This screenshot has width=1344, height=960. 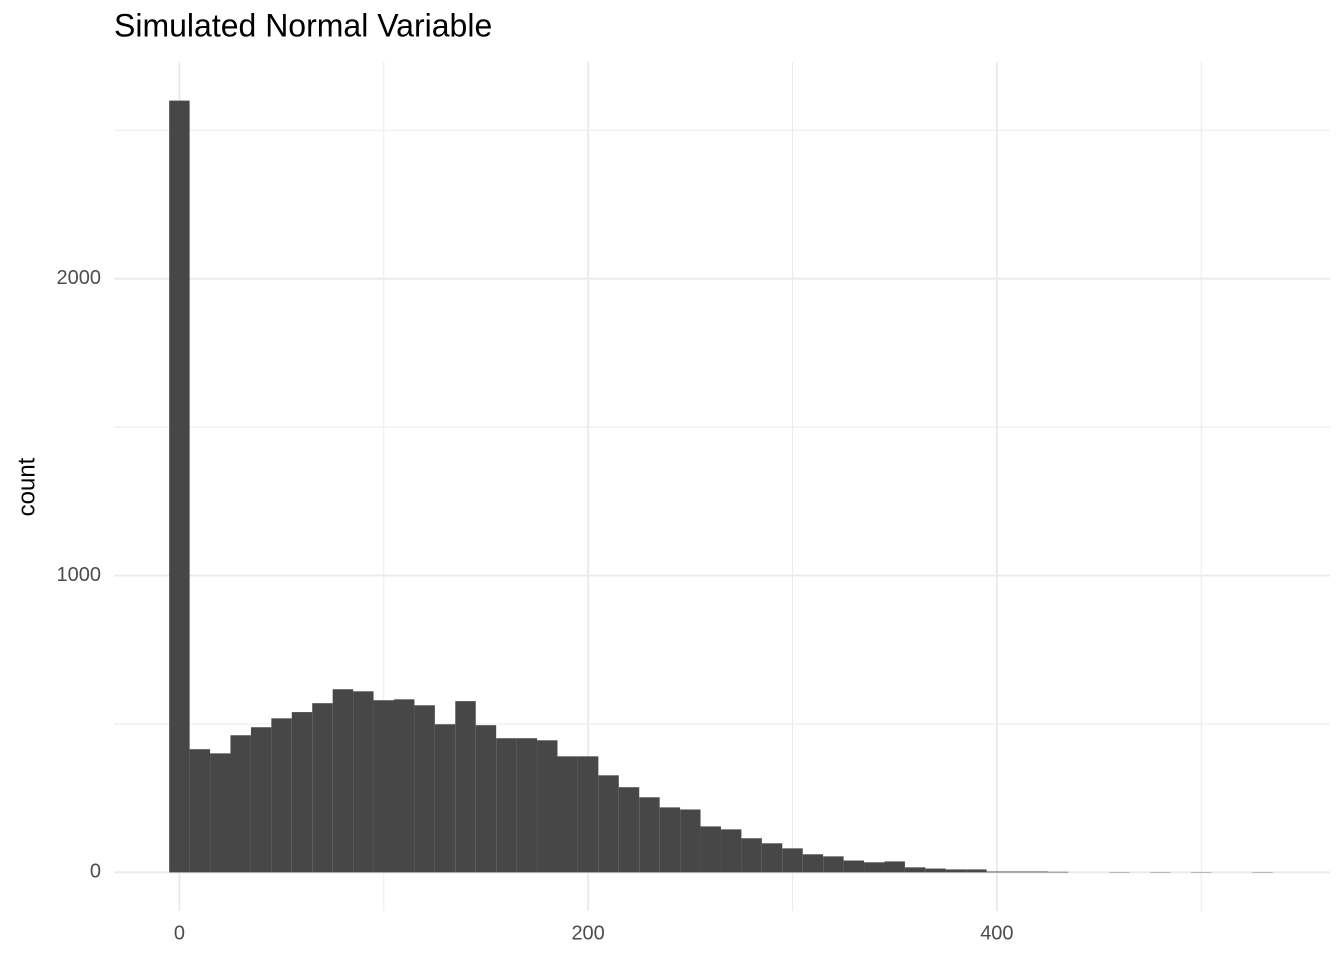 I want to click on y-axis-label: count, so click(x=26, y=486).